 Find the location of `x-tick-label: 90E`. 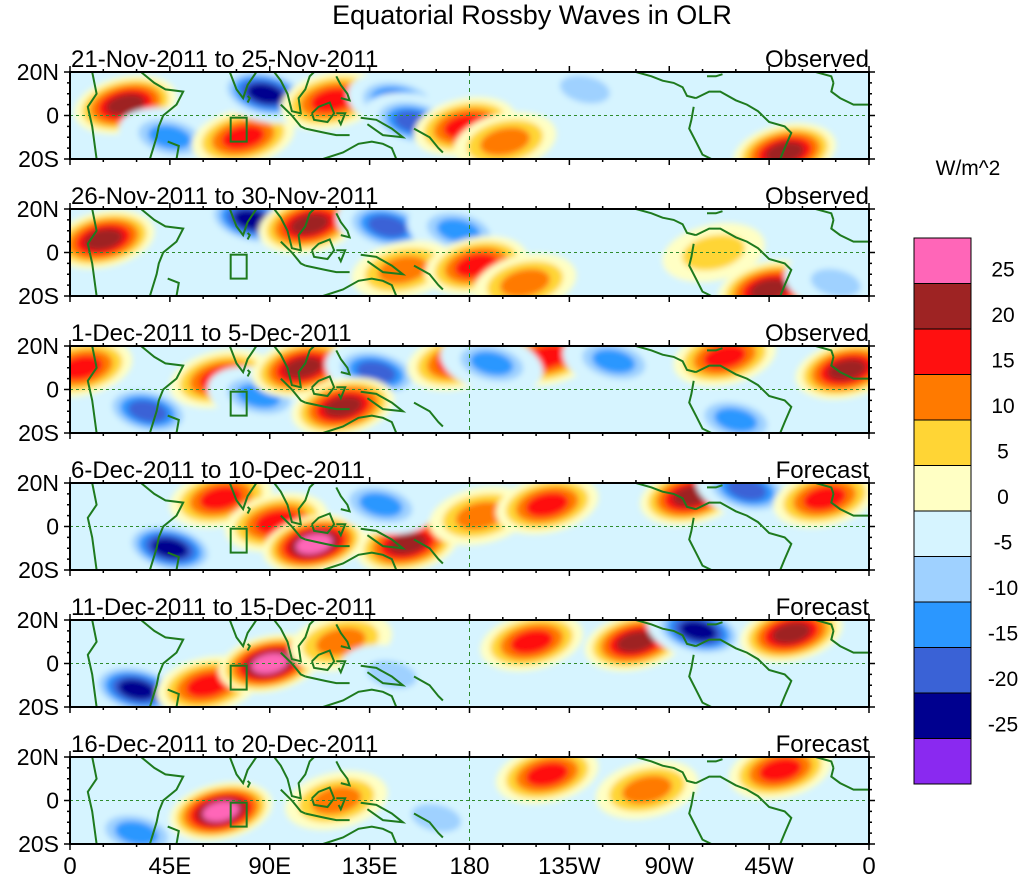

x-tick-label: 90E is located at coordinates (269, 866).